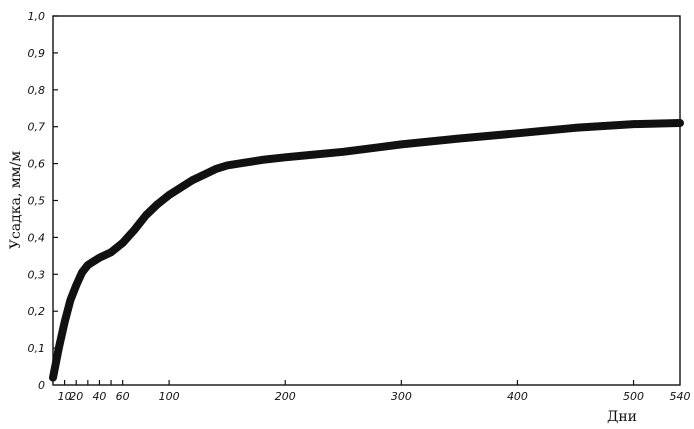 The image size is (694, 429). I want to click on y-tick-label: 0,9, so click(37, 53).